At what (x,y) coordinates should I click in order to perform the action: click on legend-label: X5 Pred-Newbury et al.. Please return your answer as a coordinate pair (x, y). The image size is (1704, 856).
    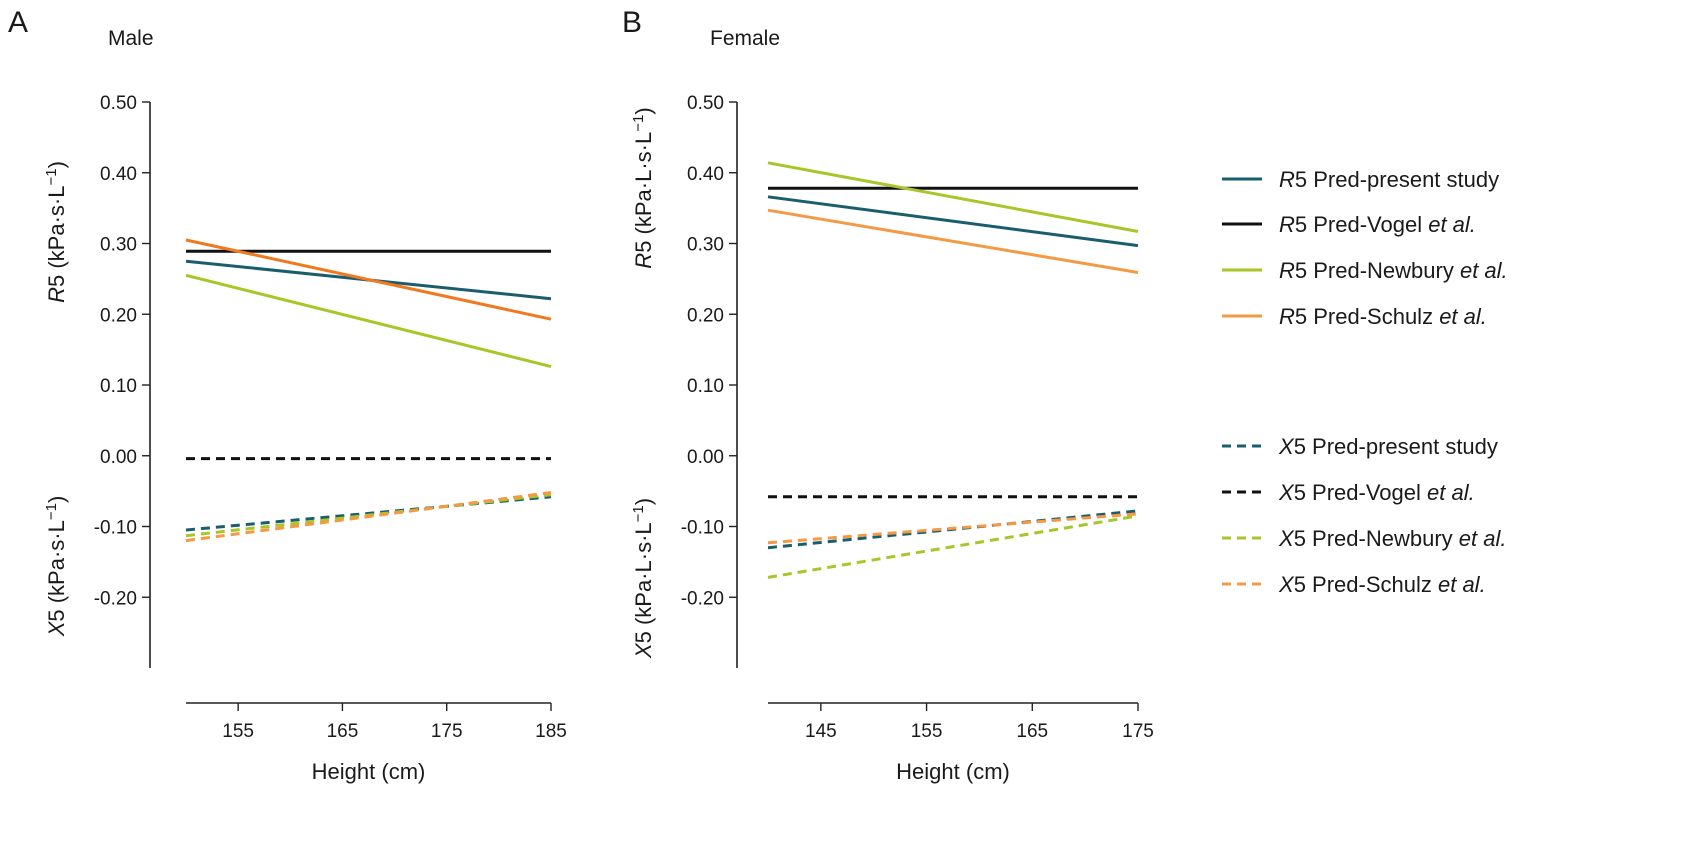
    Looking at the image, I should click on (1392, 538).